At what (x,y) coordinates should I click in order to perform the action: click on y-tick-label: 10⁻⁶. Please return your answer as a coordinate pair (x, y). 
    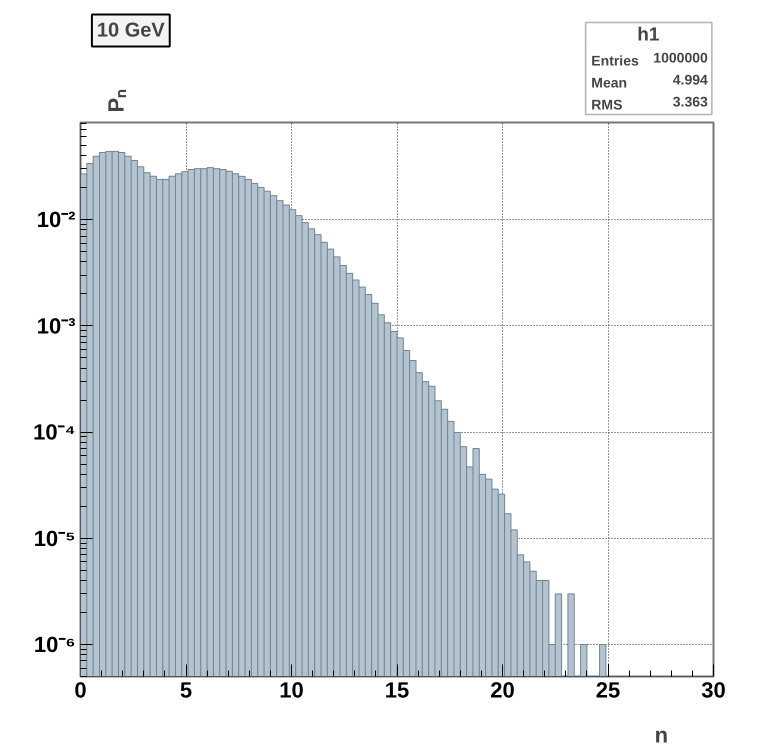
    Looking at the image, I should click on (55, 645).